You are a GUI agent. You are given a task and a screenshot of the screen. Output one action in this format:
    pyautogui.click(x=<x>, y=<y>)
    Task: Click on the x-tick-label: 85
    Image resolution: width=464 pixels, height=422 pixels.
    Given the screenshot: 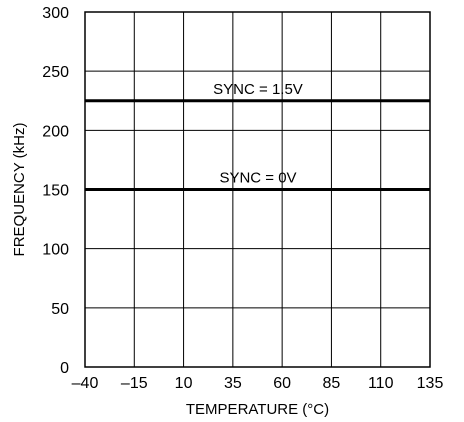 What is the action you would take?
    pyautogui.click(x=332, y=383)
    